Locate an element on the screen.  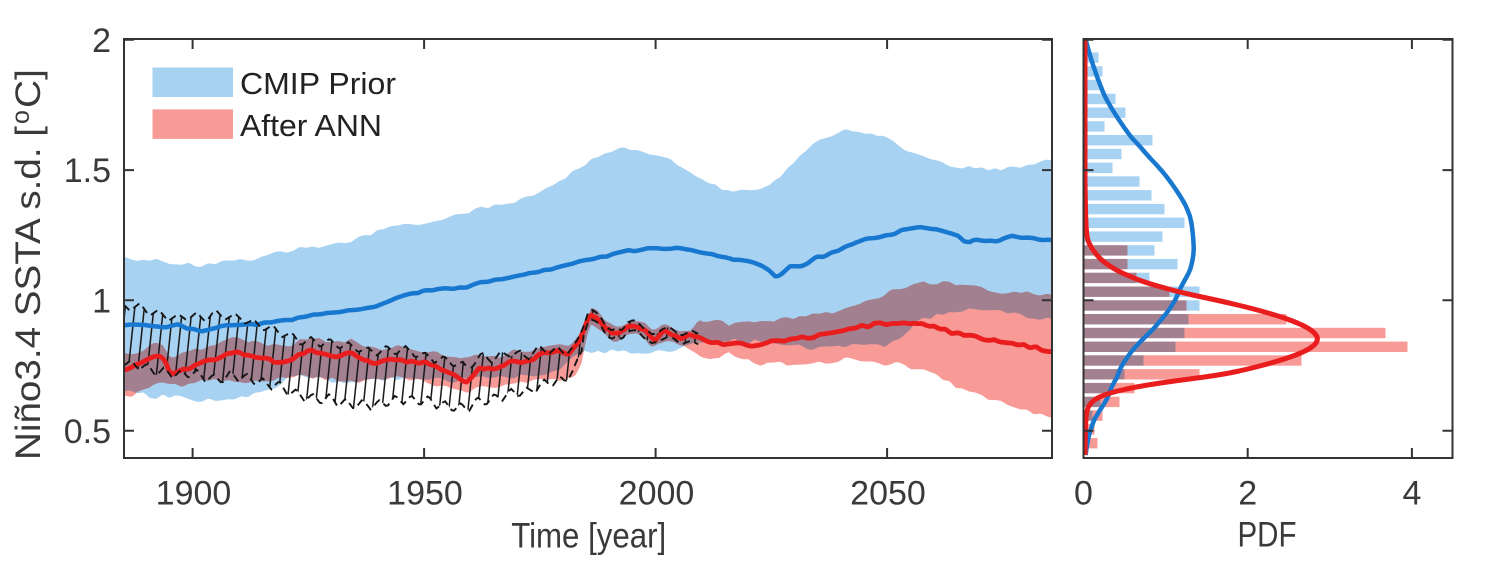
svg-text: 0 is located at coordinates (1083, 494).